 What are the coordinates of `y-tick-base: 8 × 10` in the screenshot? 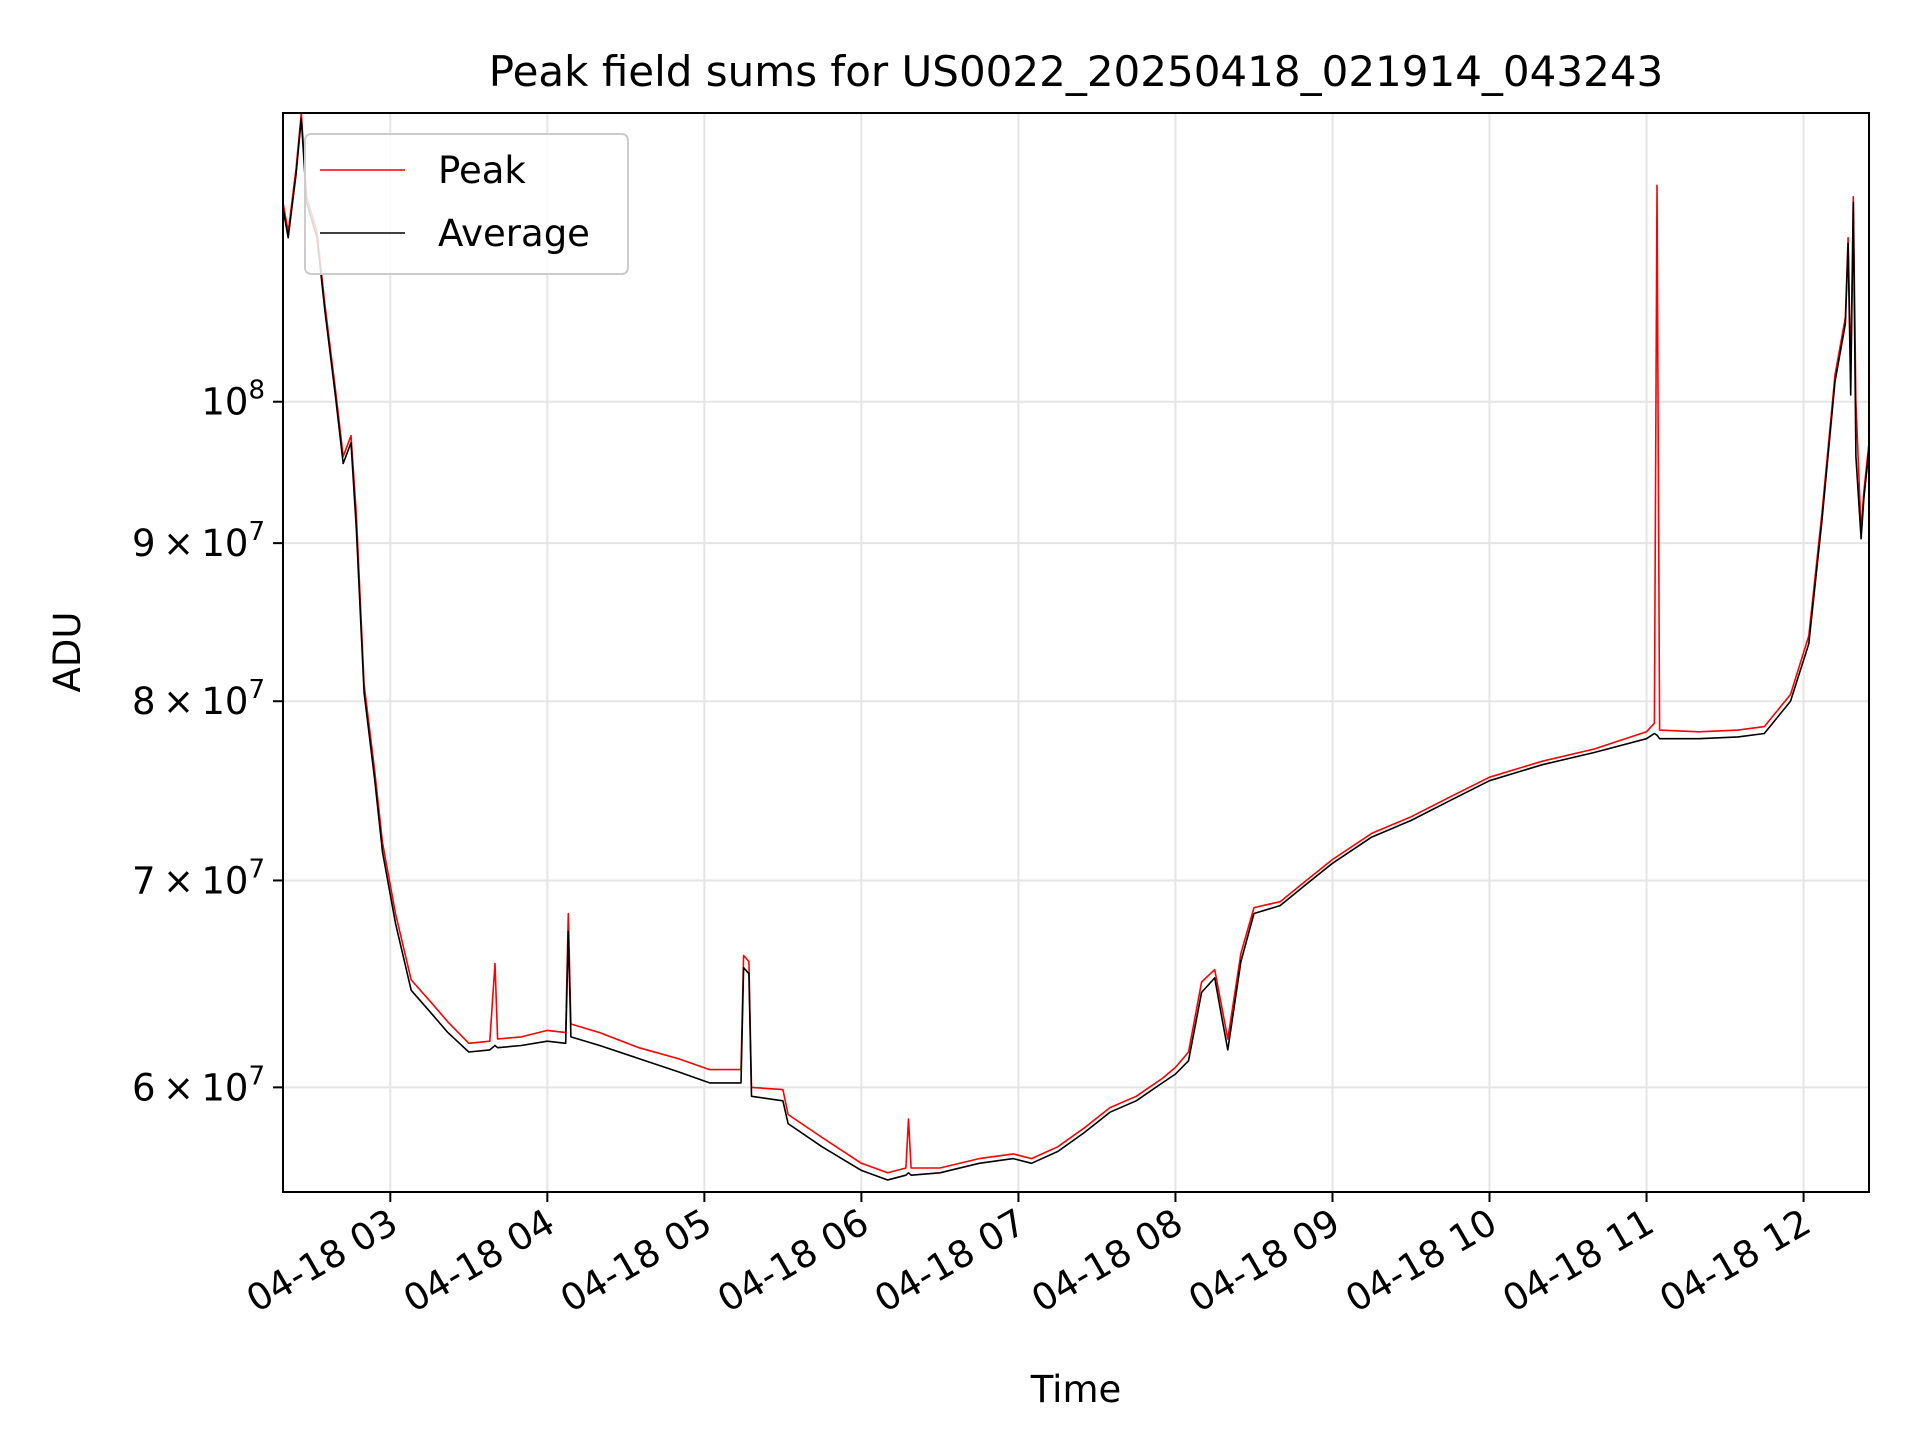 It's located at (190, 701).